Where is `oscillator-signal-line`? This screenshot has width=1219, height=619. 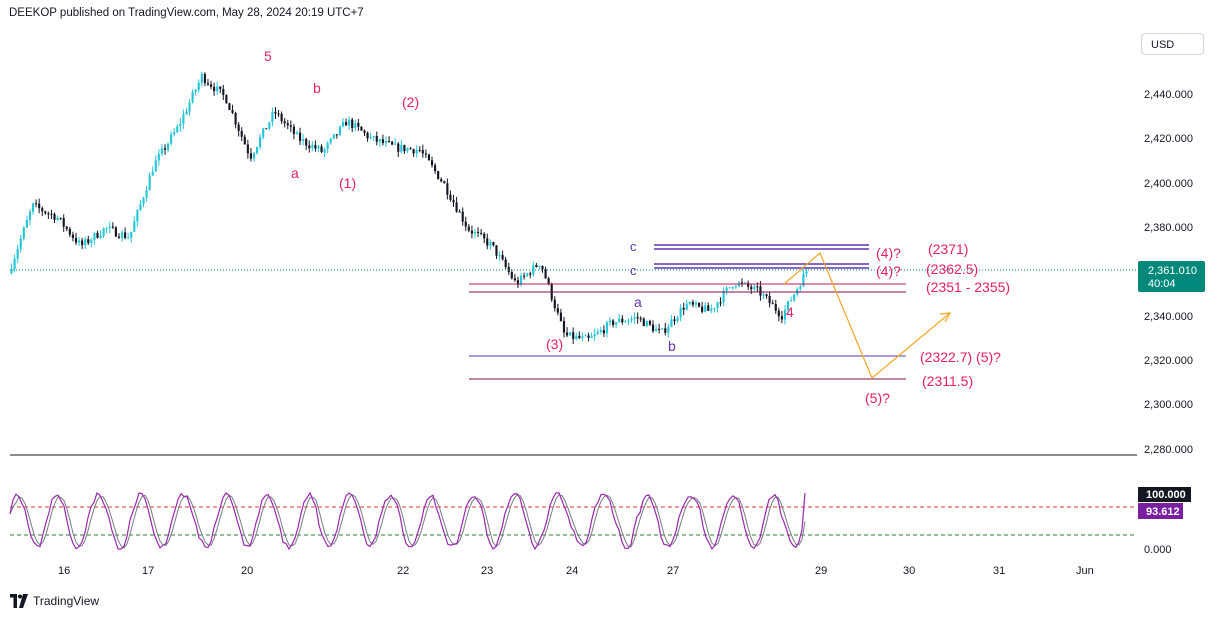
oscillator-signal-line is located at coordinates (407, 521).